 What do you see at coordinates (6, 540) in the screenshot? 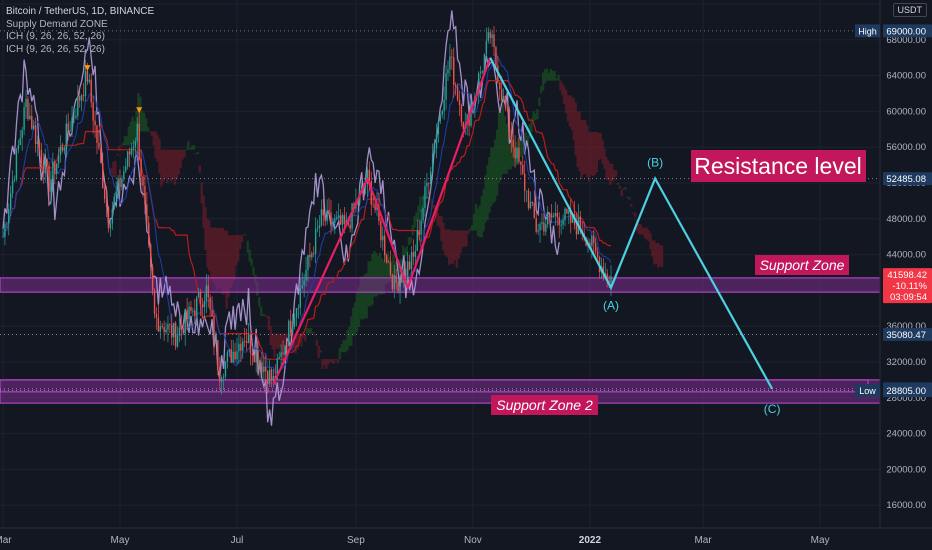
I see `time-tick-label: Mar` at bounding box center [6, 540].